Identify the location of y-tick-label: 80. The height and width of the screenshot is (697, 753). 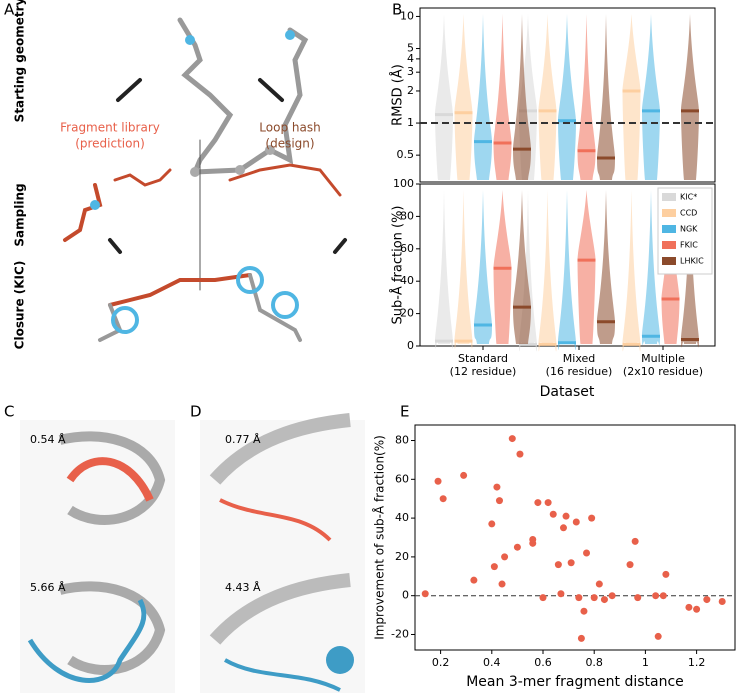
(402, 440).